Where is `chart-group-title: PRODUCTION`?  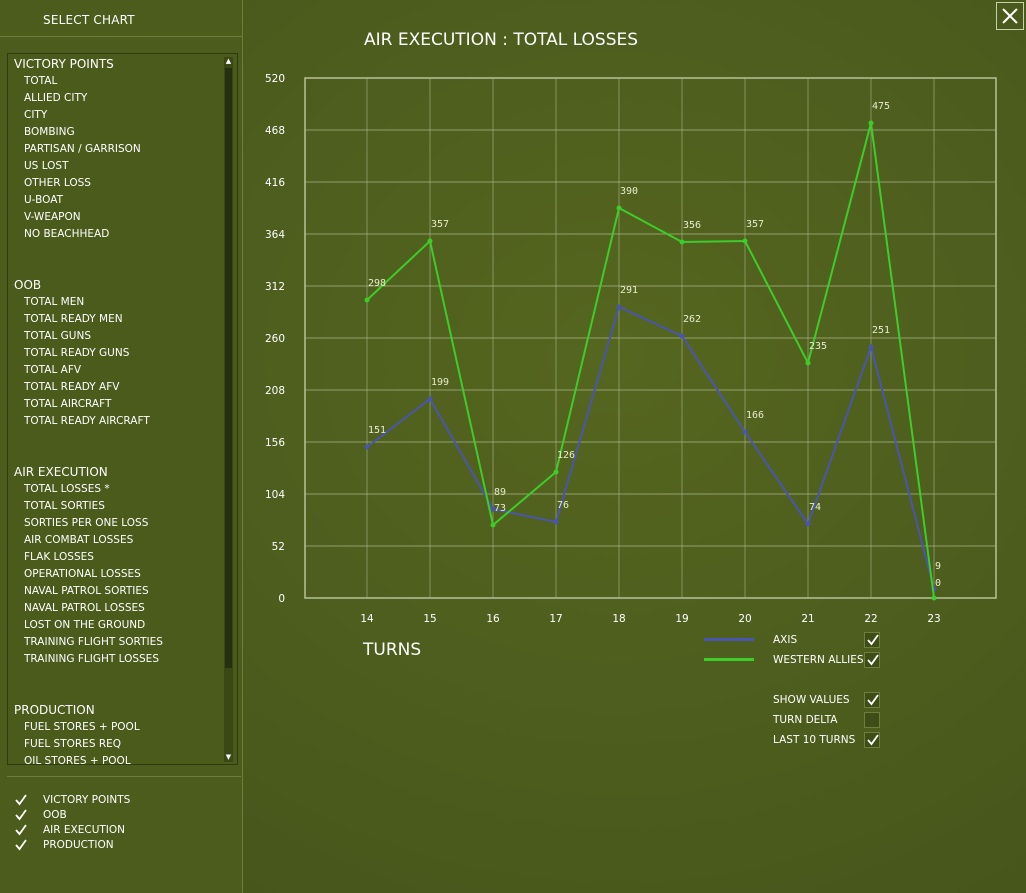
chart-group-title: PRODUCTION is located at coordinates (54, 710).